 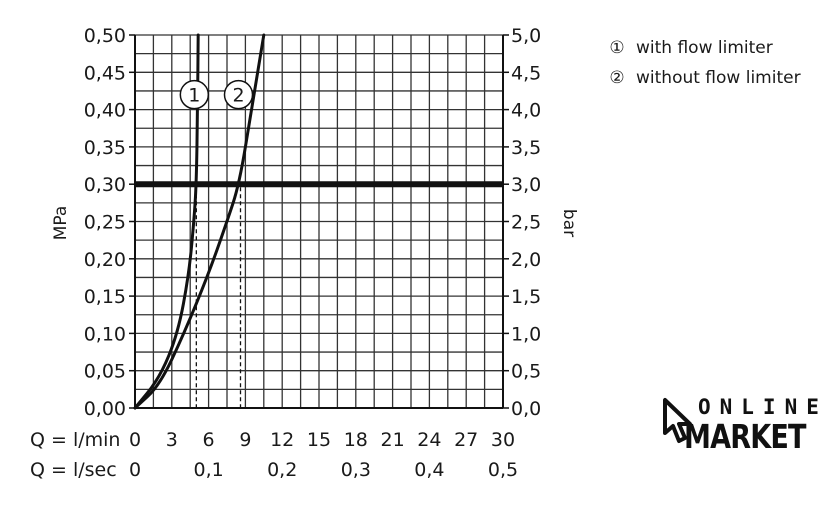 What do you see at coordinates (282, 440) in the screenshot?
I see `x-min-tick-label: 12` at bounding box center [282, 440].